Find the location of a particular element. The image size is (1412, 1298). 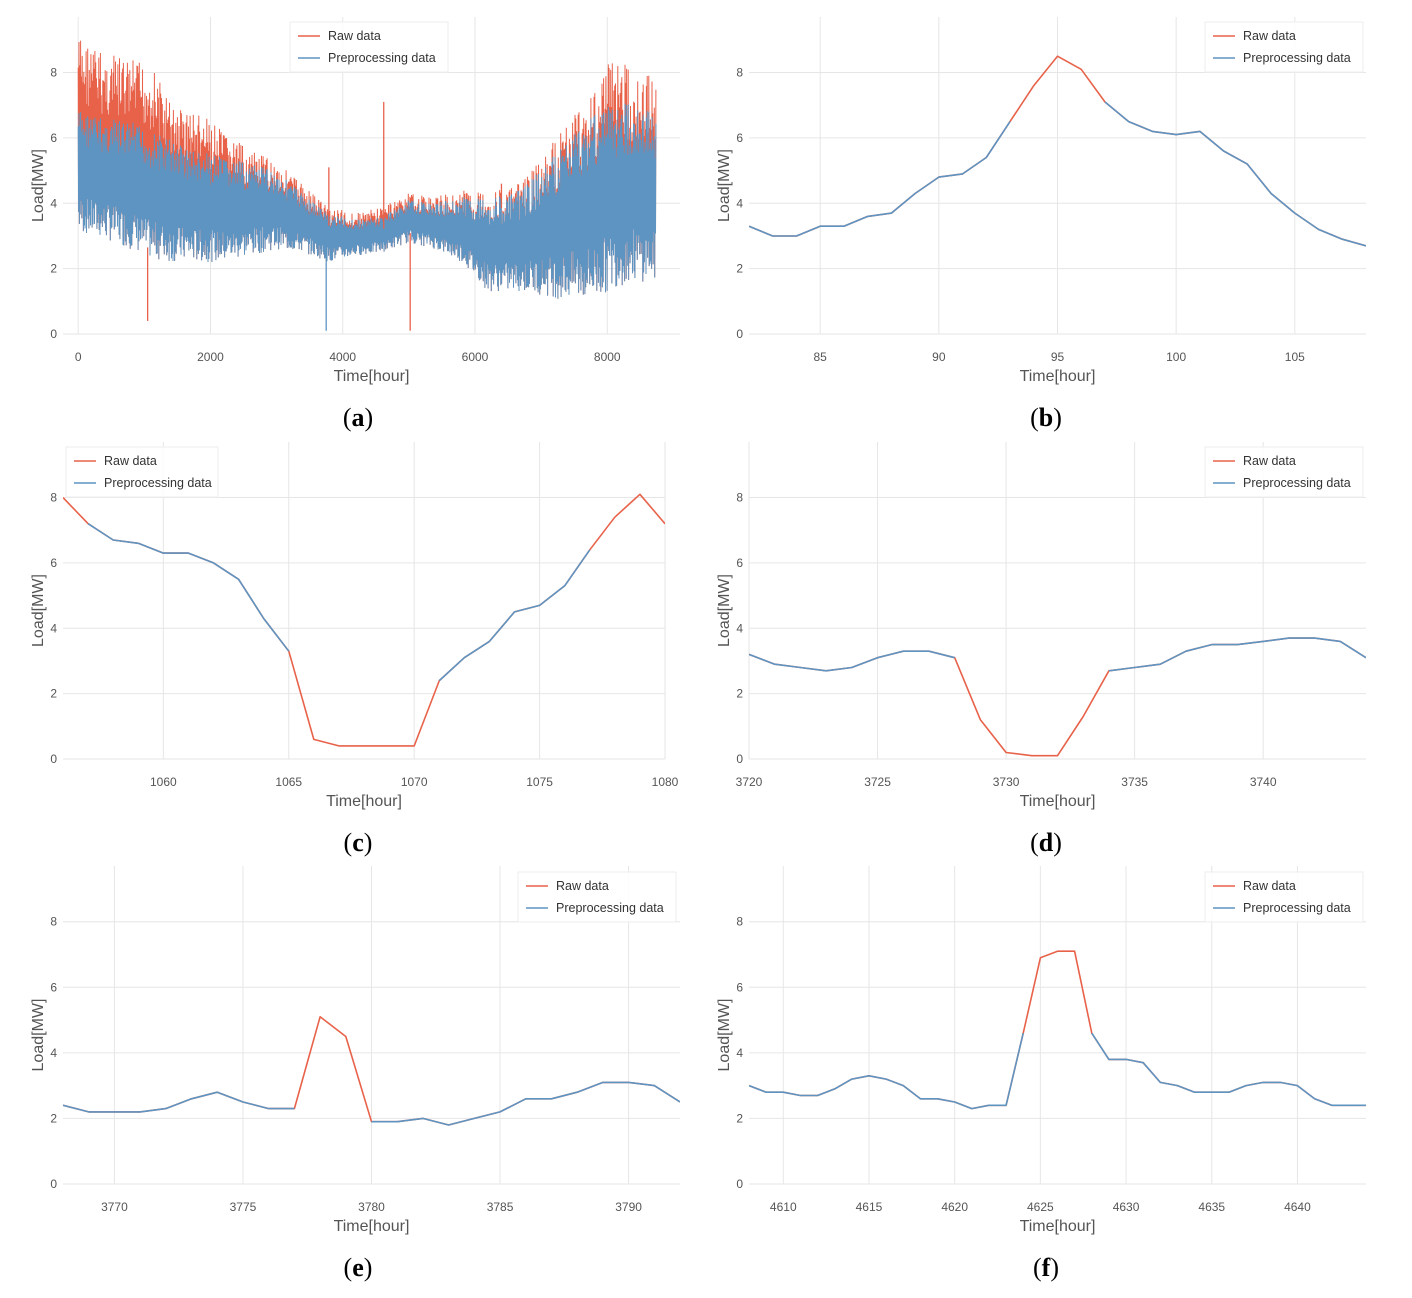

caption-letter: e is located at coordinates (358, 1267).